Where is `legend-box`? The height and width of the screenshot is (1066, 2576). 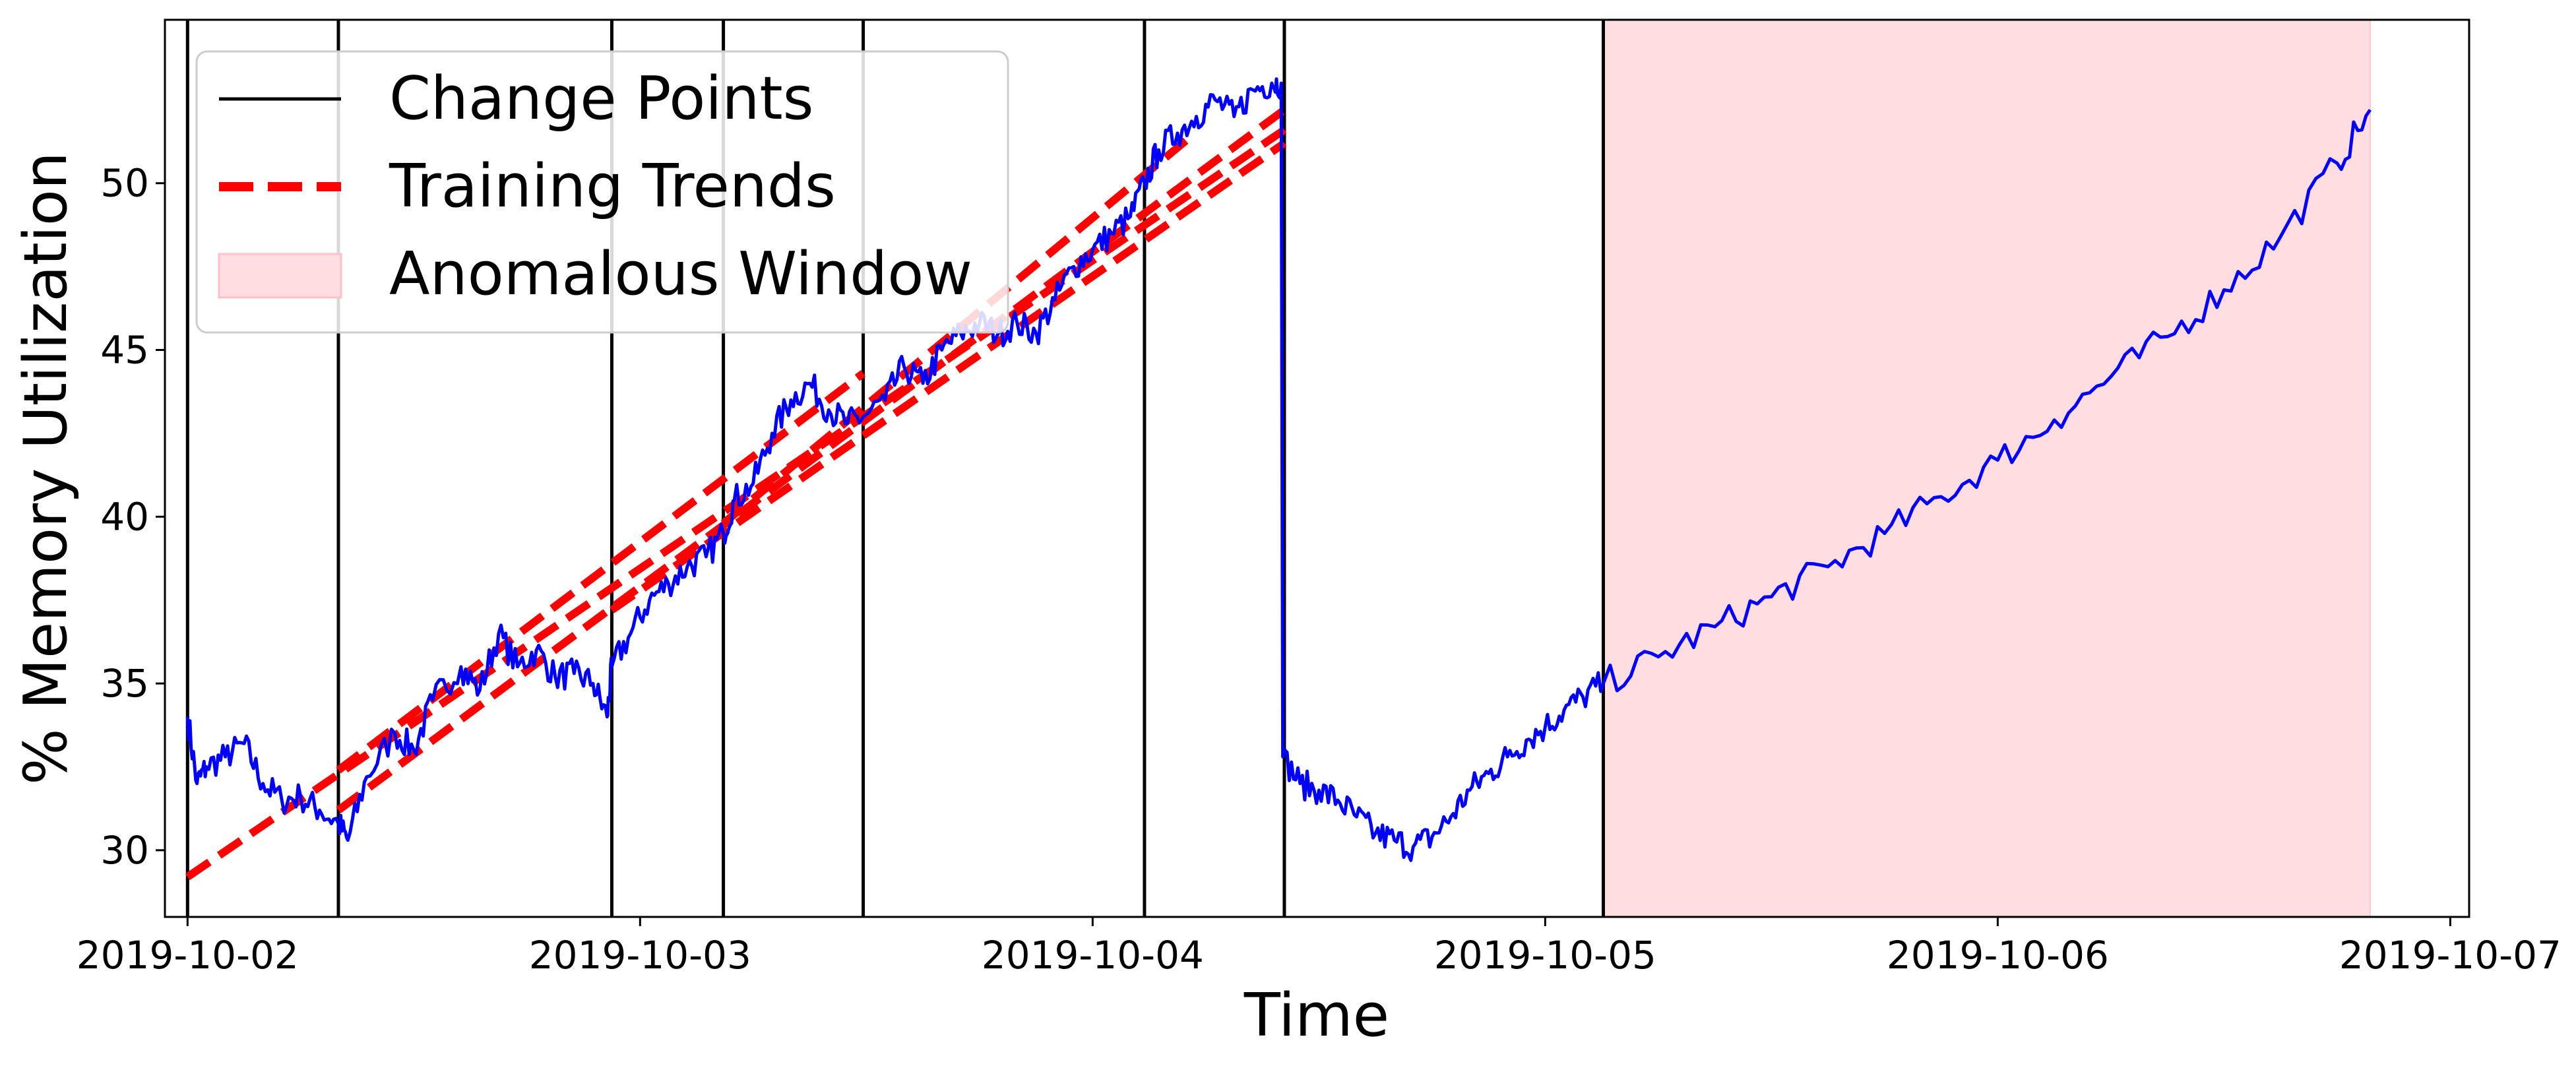
legend-box is located at coordinates (602, 192).